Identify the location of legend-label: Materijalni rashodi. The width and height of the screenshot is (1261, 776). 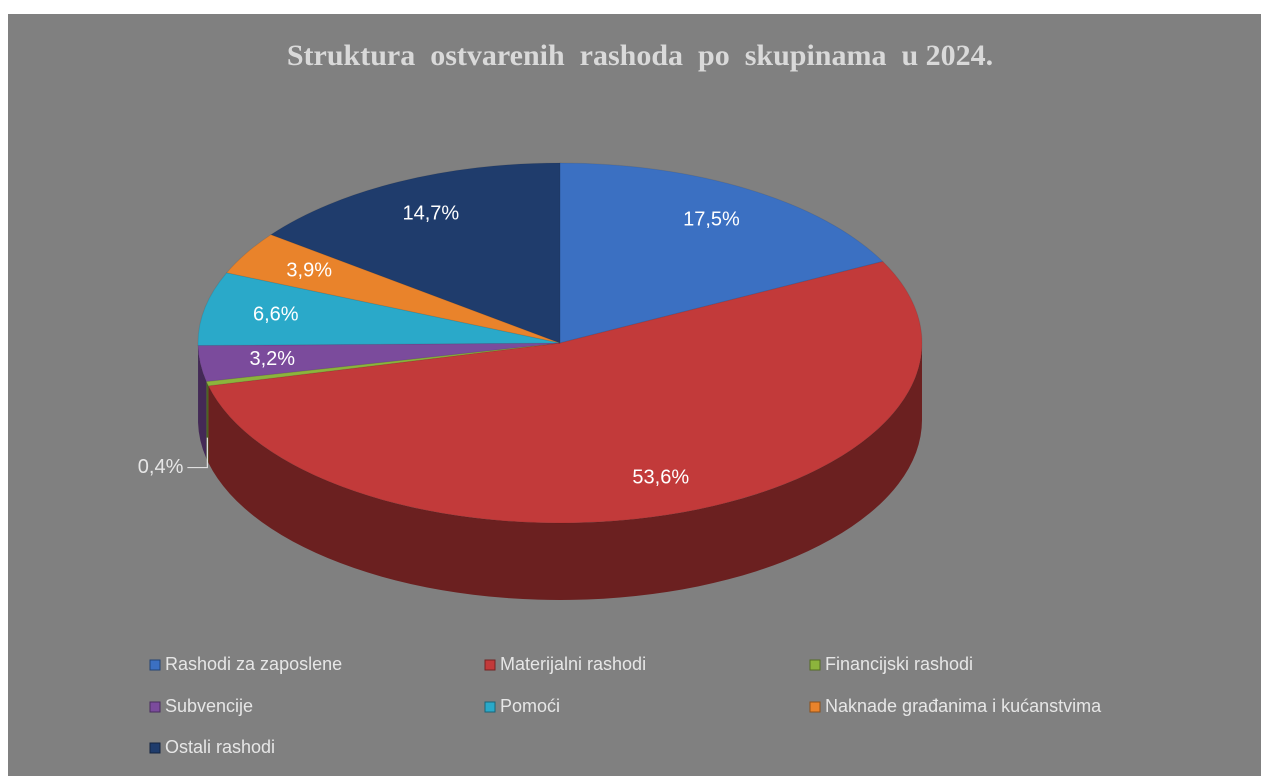
(573, 664).